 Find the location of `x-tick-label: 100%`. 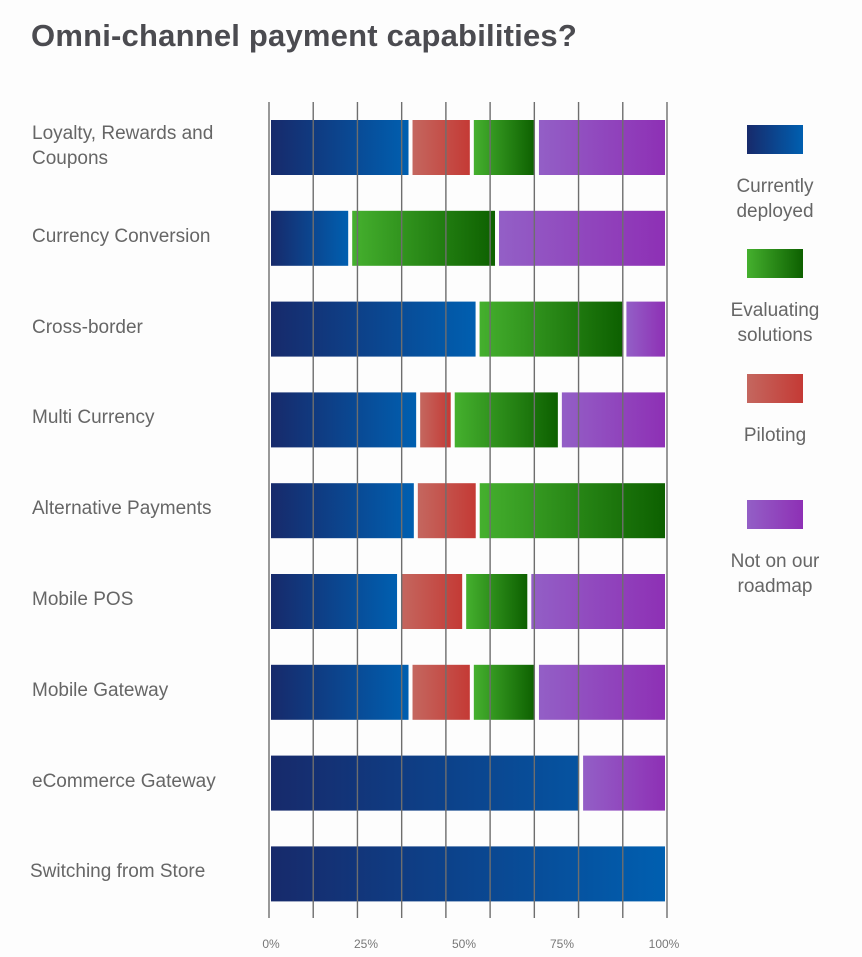

x-tick-label: 100% is located at coordinates (664, 944).